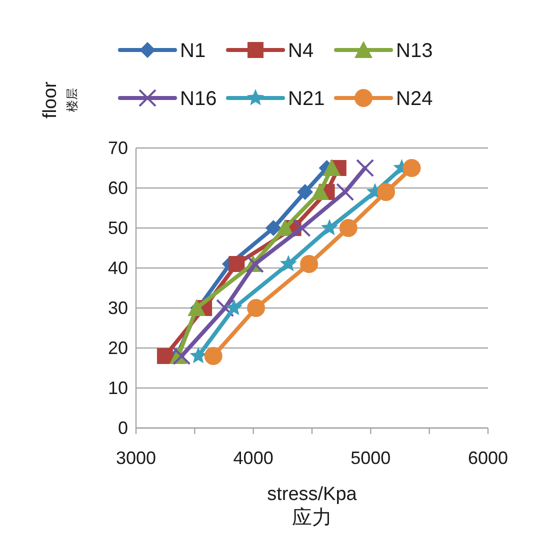 This screenshot has width=540, height=540. What do you see at coordinates (370, 458) in the screenshot?
I see `x-tick-label: 5000` at bounding box center [370, 458].